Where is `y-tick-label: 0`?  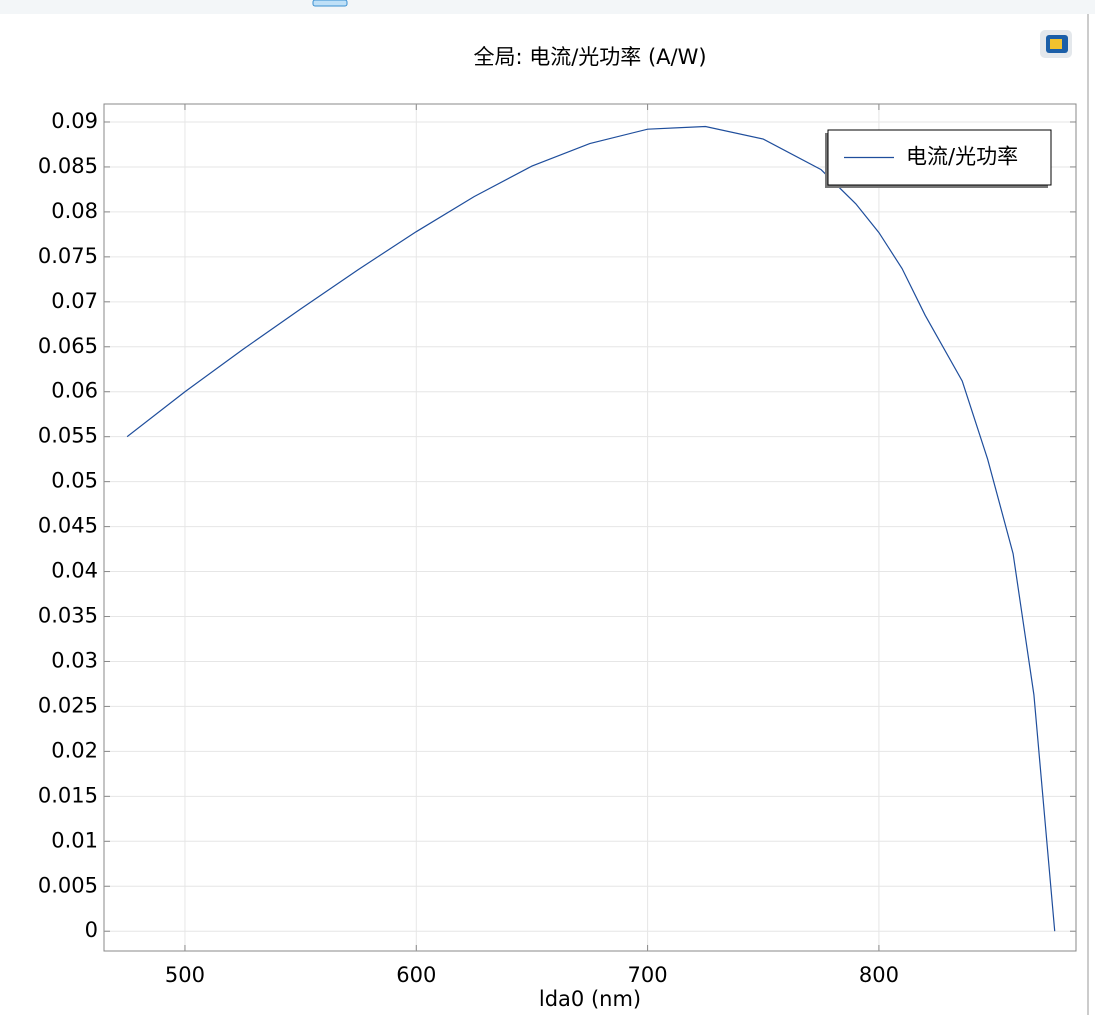
y-tick-label: 0 is located at coordinates (91, 930).